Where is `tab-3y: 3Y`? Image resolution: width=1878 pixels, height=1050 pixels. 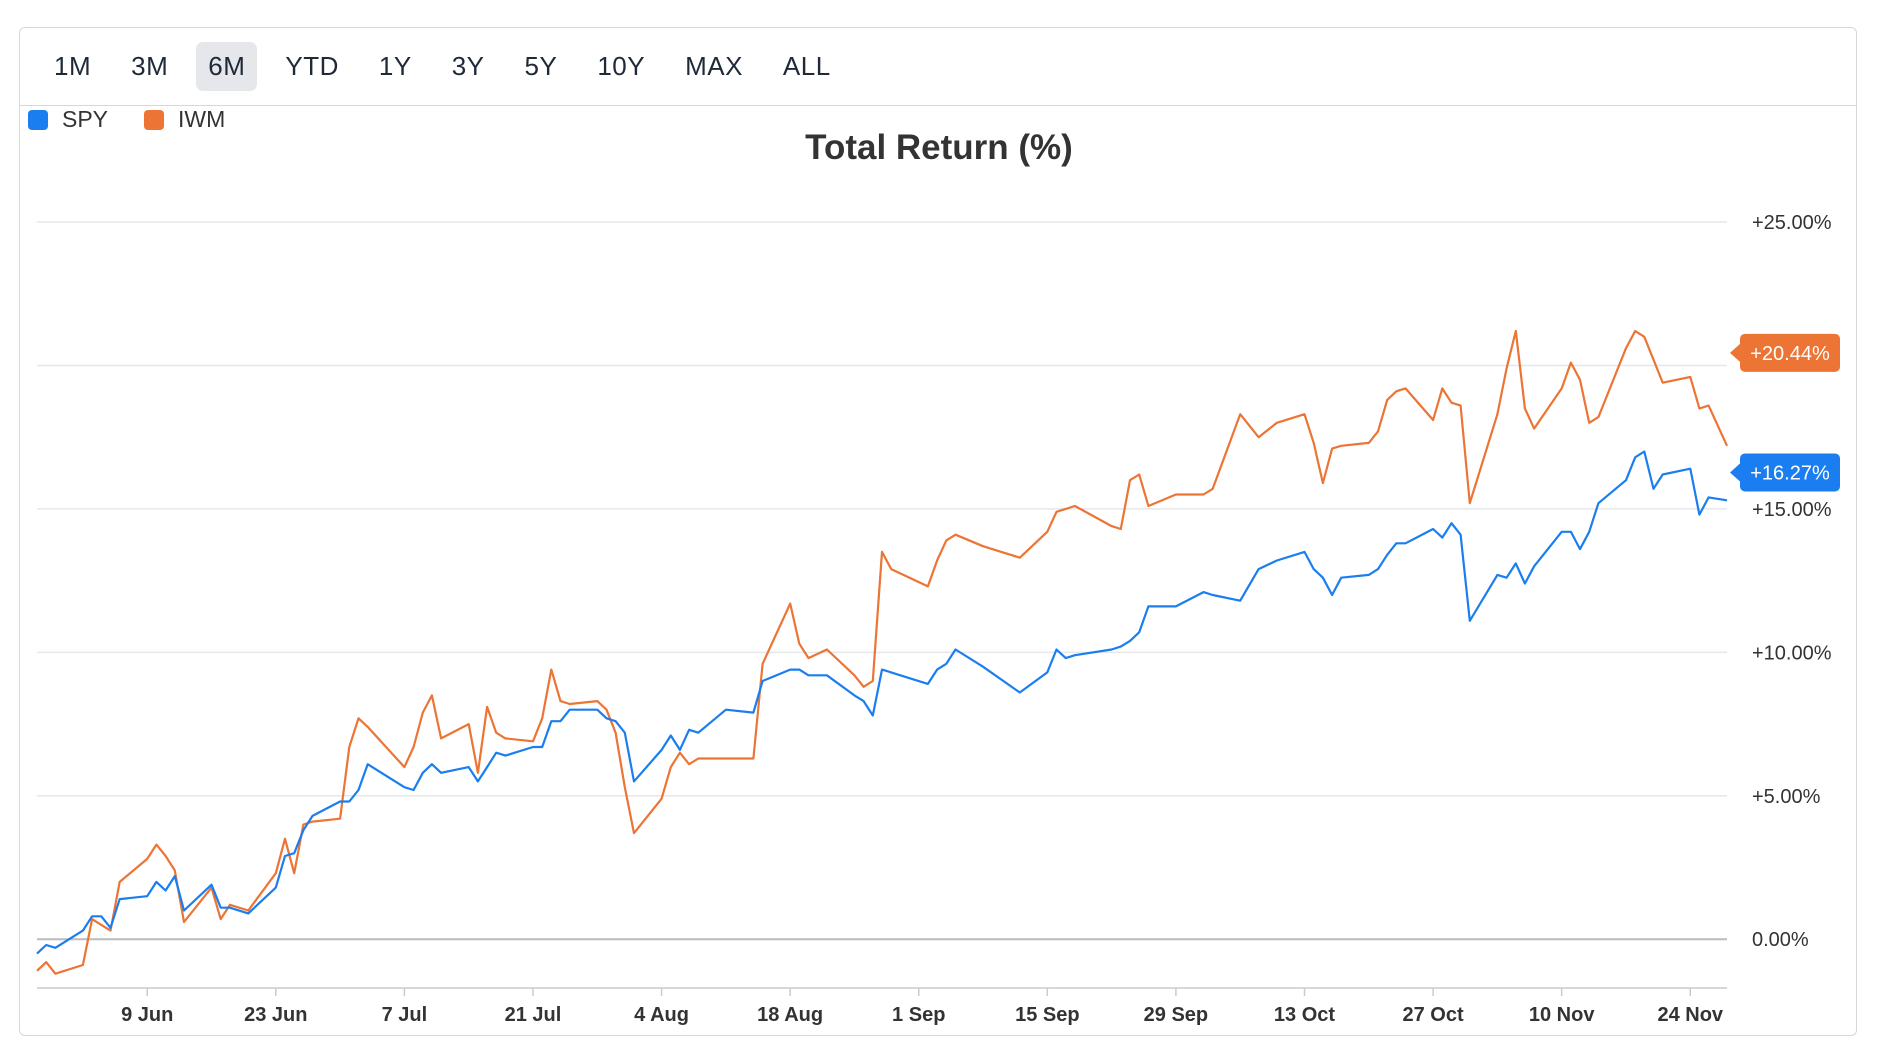 tab-3y: 3Y is located at coordinates (468, 66).